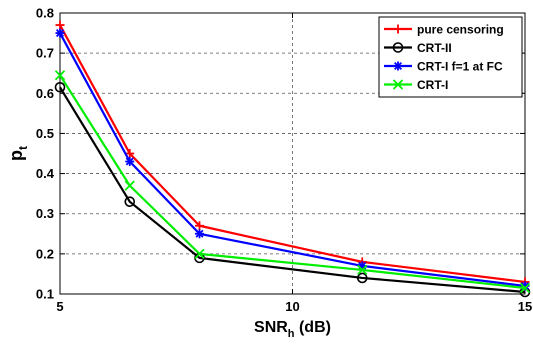  I want to click on legend-entry: pure censoring, so click(444, 29).